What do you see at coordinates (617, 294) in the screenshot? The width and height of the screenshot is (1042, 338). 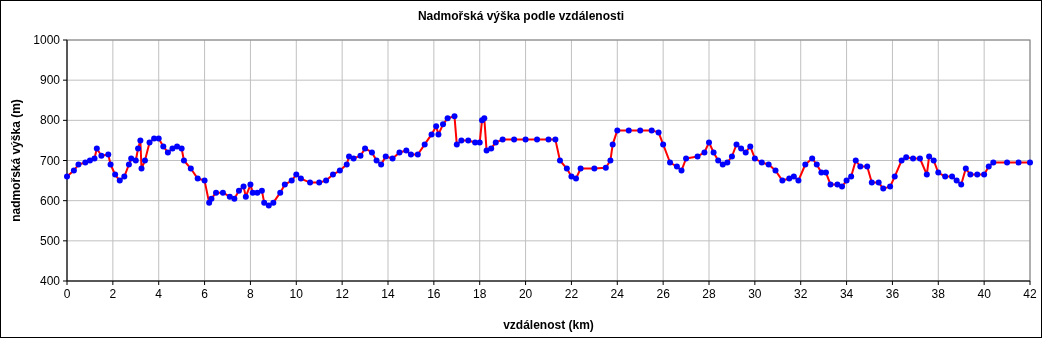 I see `x-tick-label: 24` at bounding box center [617, 294].